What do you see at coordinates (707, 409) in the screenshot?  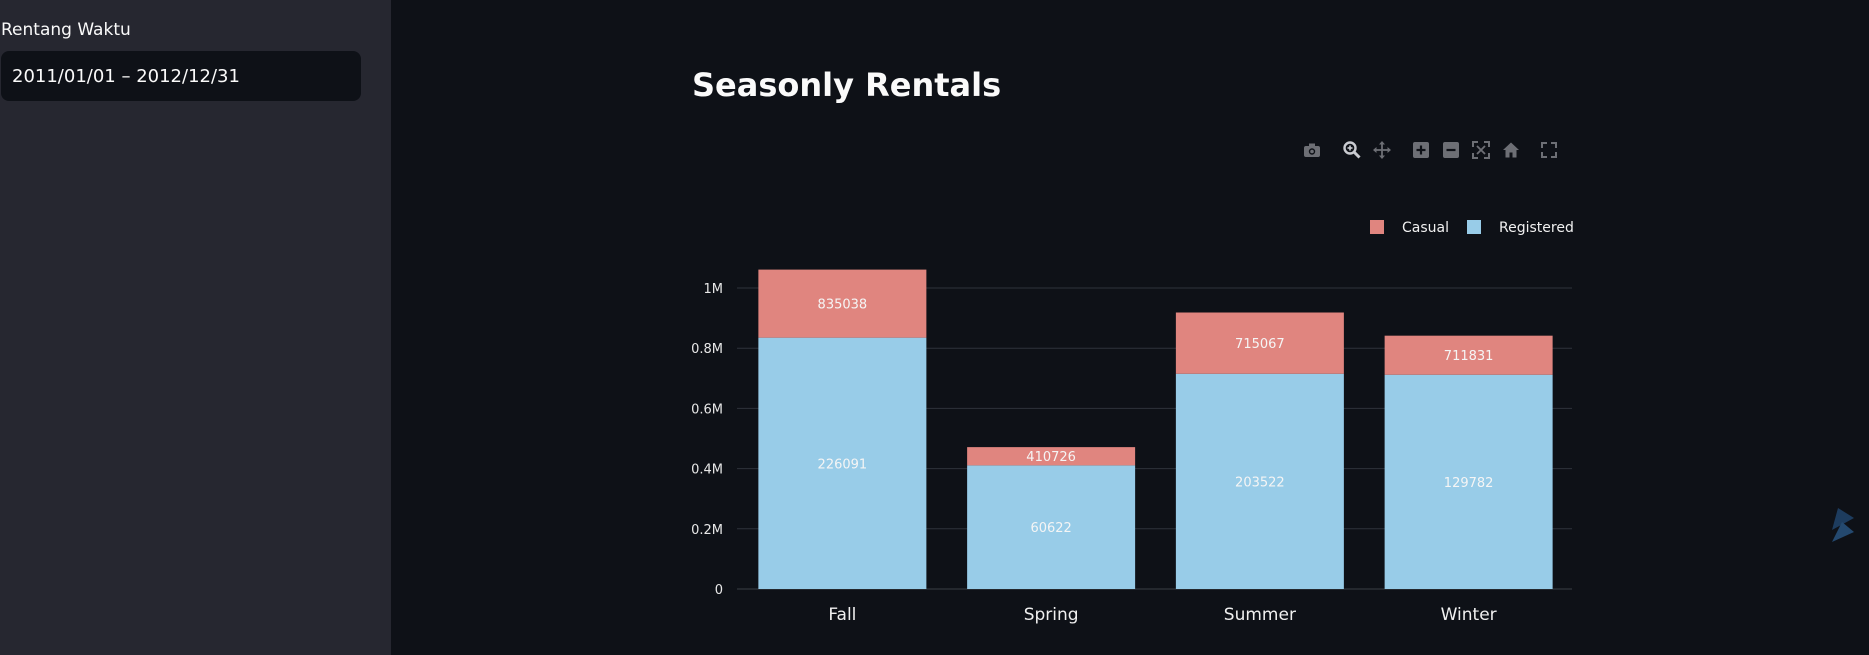 I see `y-tick-label: 0.6M` at bounding box center [707, 409].